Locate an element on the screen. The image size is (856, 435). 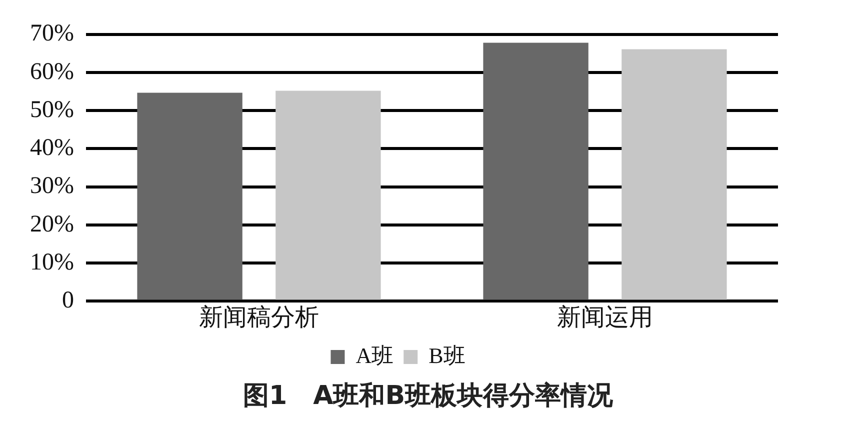
y-tick-label: 0 is located at coordinates (68, 300).